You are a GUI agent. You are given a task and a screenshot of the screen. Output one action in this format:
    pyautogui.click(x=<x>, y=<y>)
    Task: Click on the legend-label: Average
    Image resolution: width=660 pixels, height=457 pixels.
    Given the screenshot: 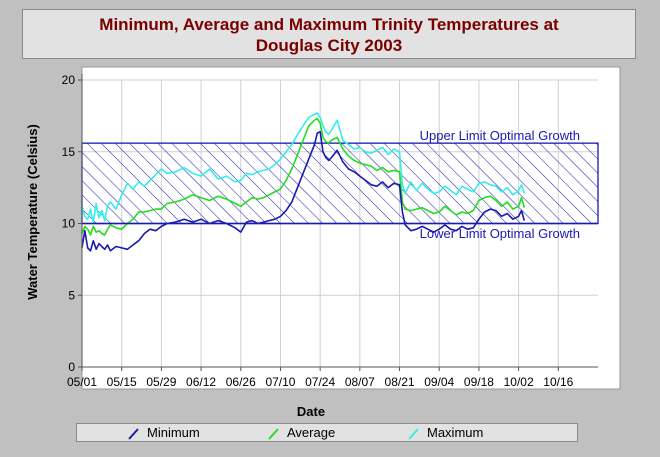 What is the action you would take?
    pyautogui.click(x=311, y=432)
    